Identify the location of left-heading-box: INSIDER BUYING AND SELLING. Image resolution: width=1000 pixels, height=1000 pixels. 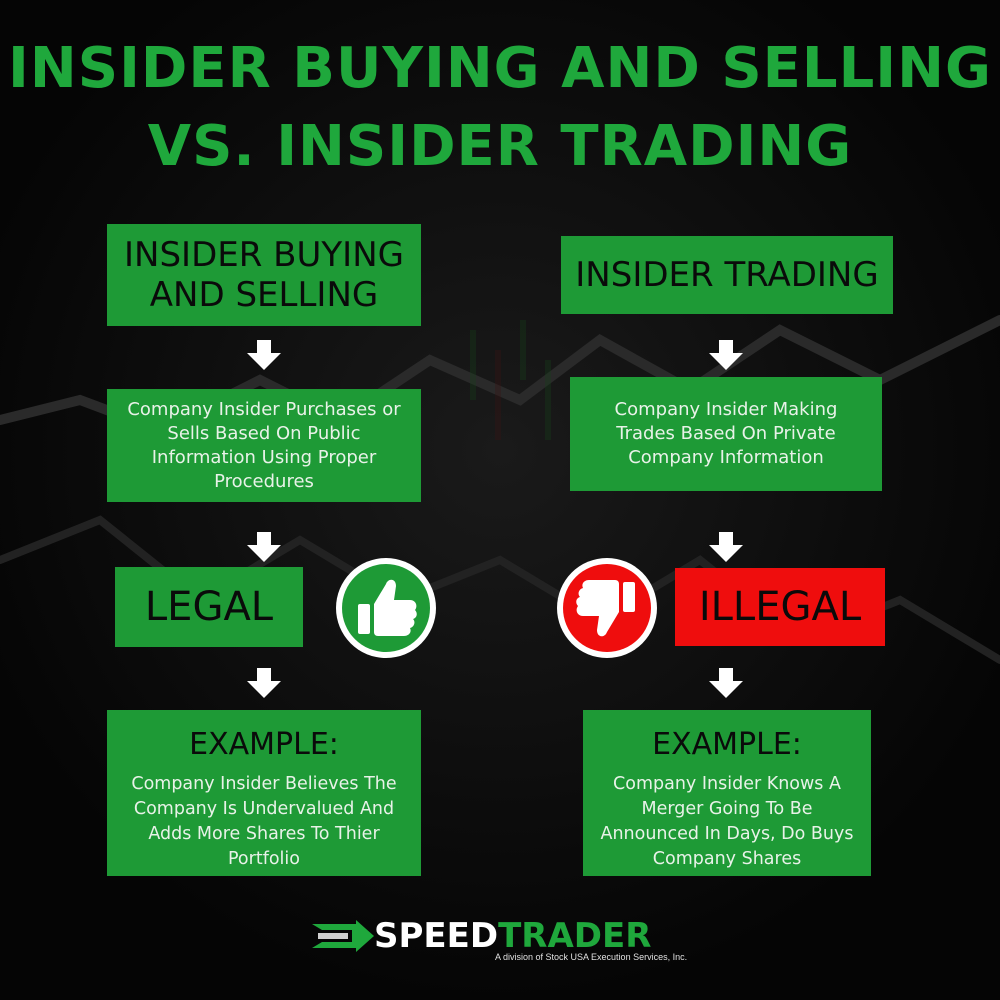
(264, 275).